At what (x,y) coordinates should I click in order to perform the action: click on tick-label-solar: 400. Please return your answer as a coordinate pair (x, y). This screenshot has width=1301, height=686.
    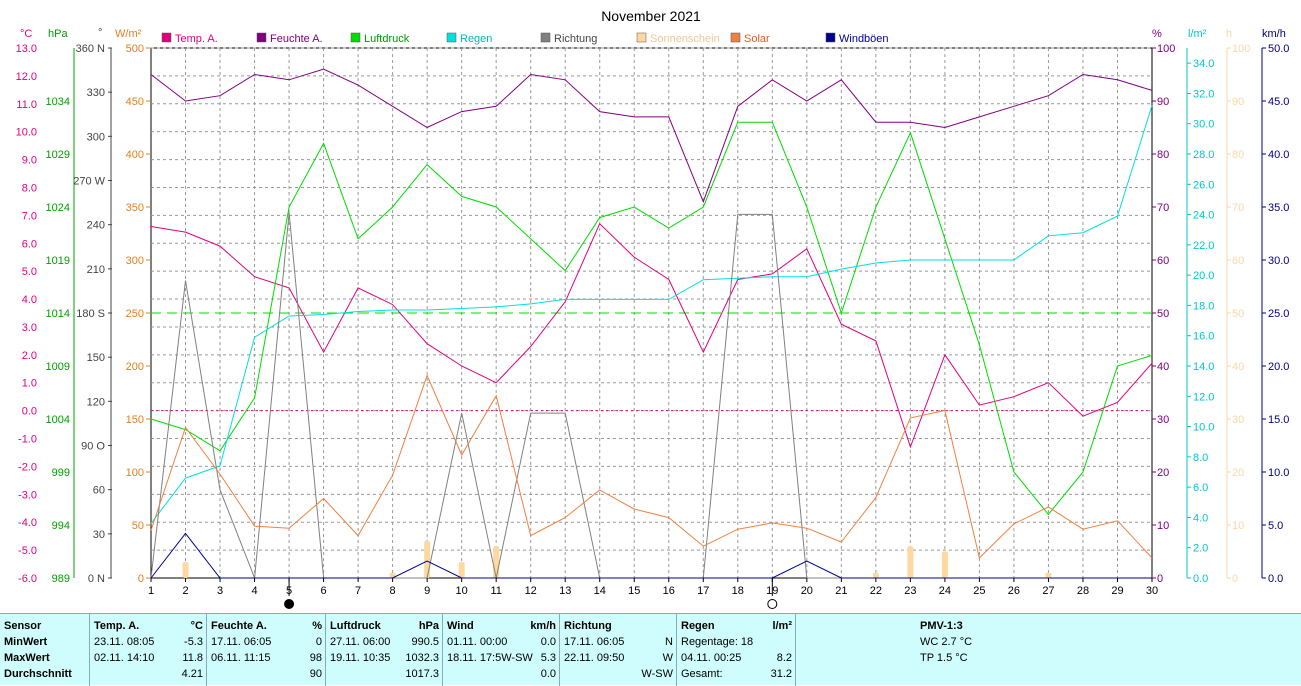
    Looking at the image, I should click on (135, 155).